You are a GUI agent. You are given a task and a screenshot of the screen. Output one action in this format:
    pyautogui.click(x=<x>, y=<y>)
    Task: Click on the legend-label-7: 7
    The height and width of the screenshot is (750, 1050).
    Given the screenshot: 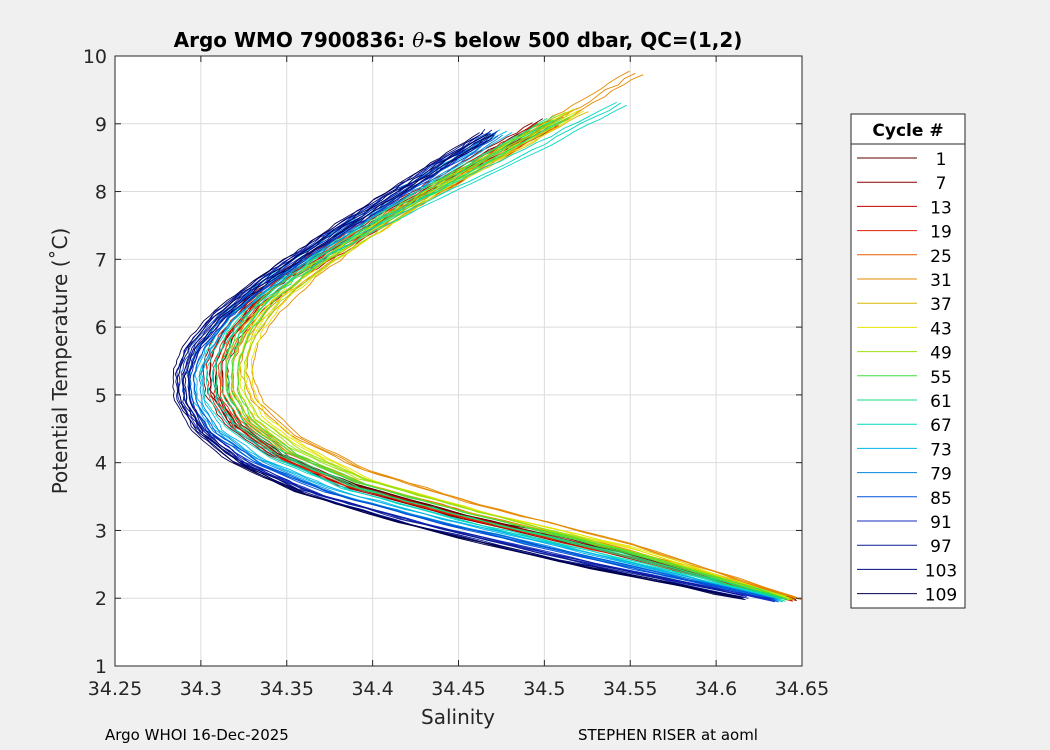 What is the action you would take?
    pyautogui.click(x=941, y=184)
    